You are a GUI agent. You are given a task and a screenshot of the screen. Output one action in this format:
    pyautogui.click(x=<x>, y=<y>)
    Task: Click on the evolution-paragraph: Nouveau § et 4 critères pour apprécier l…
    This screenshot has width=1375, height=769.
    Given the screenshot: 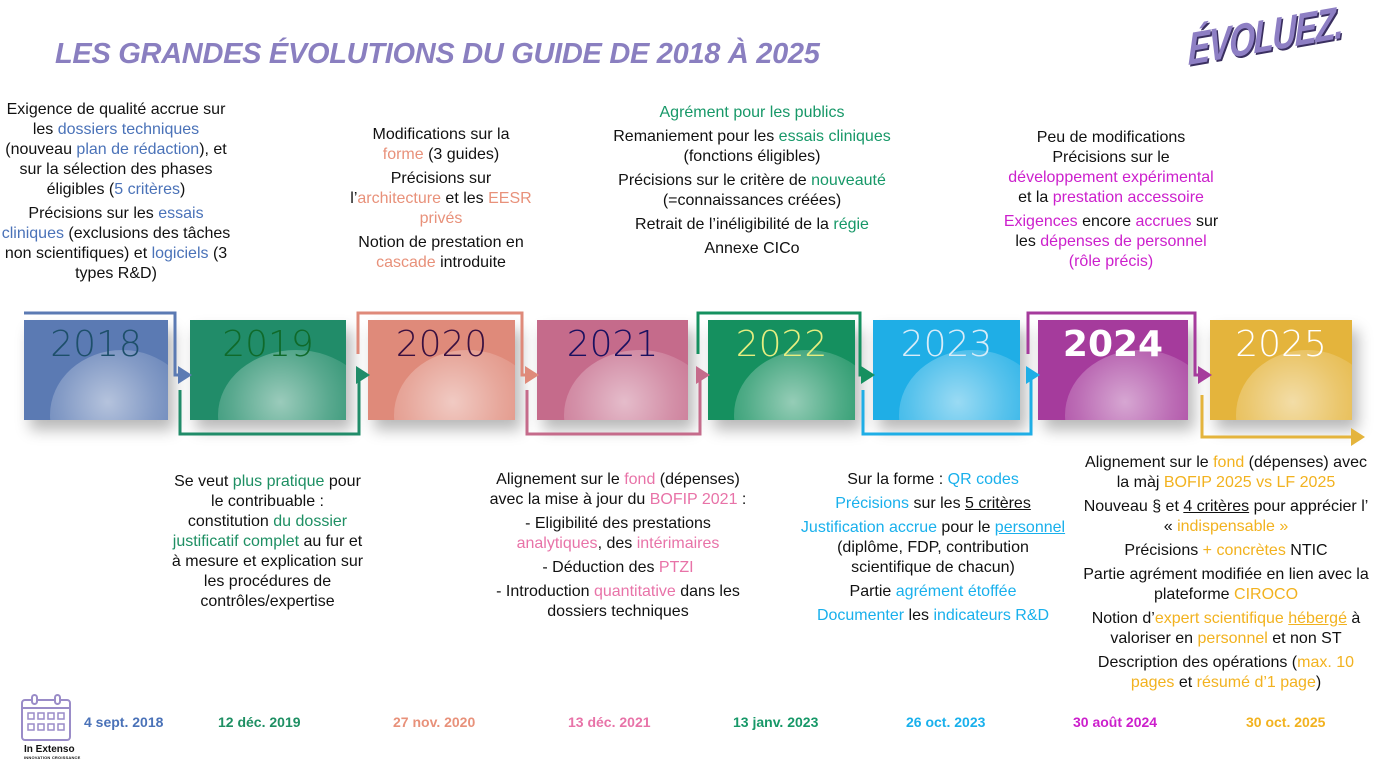 What is the action you would take?
    pyautogui.click(x=1226, y=517)
    